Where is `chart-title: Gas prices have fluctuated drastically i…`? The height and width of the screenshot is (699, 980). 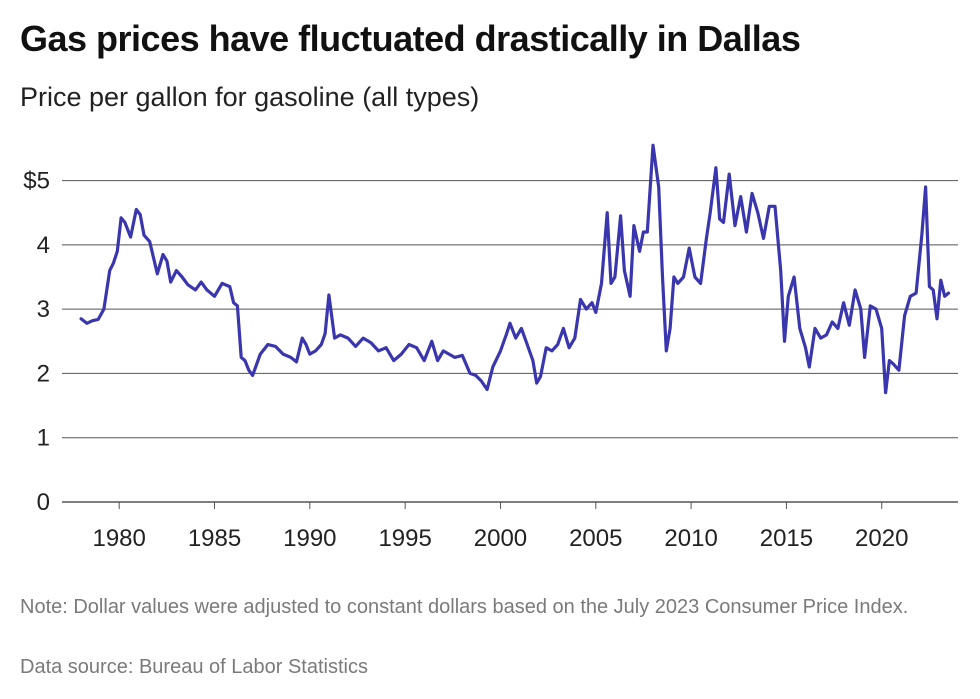 chart-title: Gas prices have fluctuated drastically i… is located at coordinates (410, 38).